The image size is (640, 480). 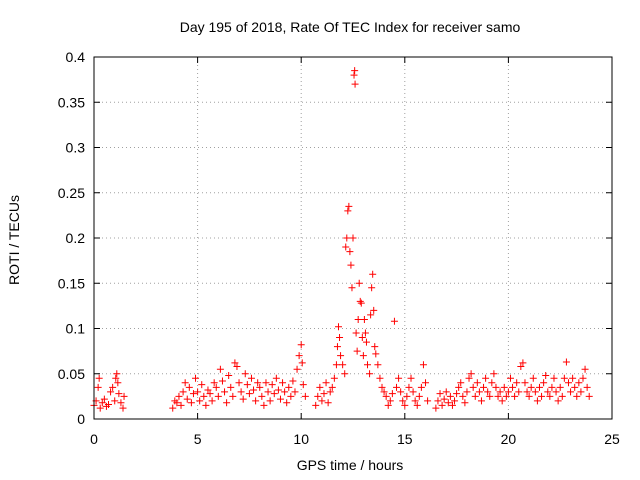 What do you see at coordinates (198, 439) in the screenshot?
I see `x-tick-label: 5` at bounding box center [198, 439].